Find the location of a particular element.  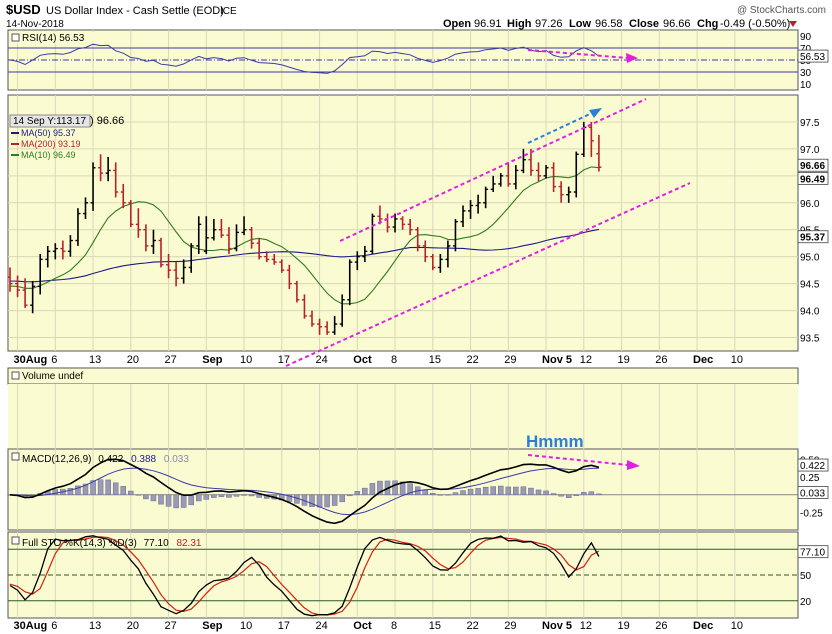

macd-hist-value: 0.033 is located at coordinates (176, 459).